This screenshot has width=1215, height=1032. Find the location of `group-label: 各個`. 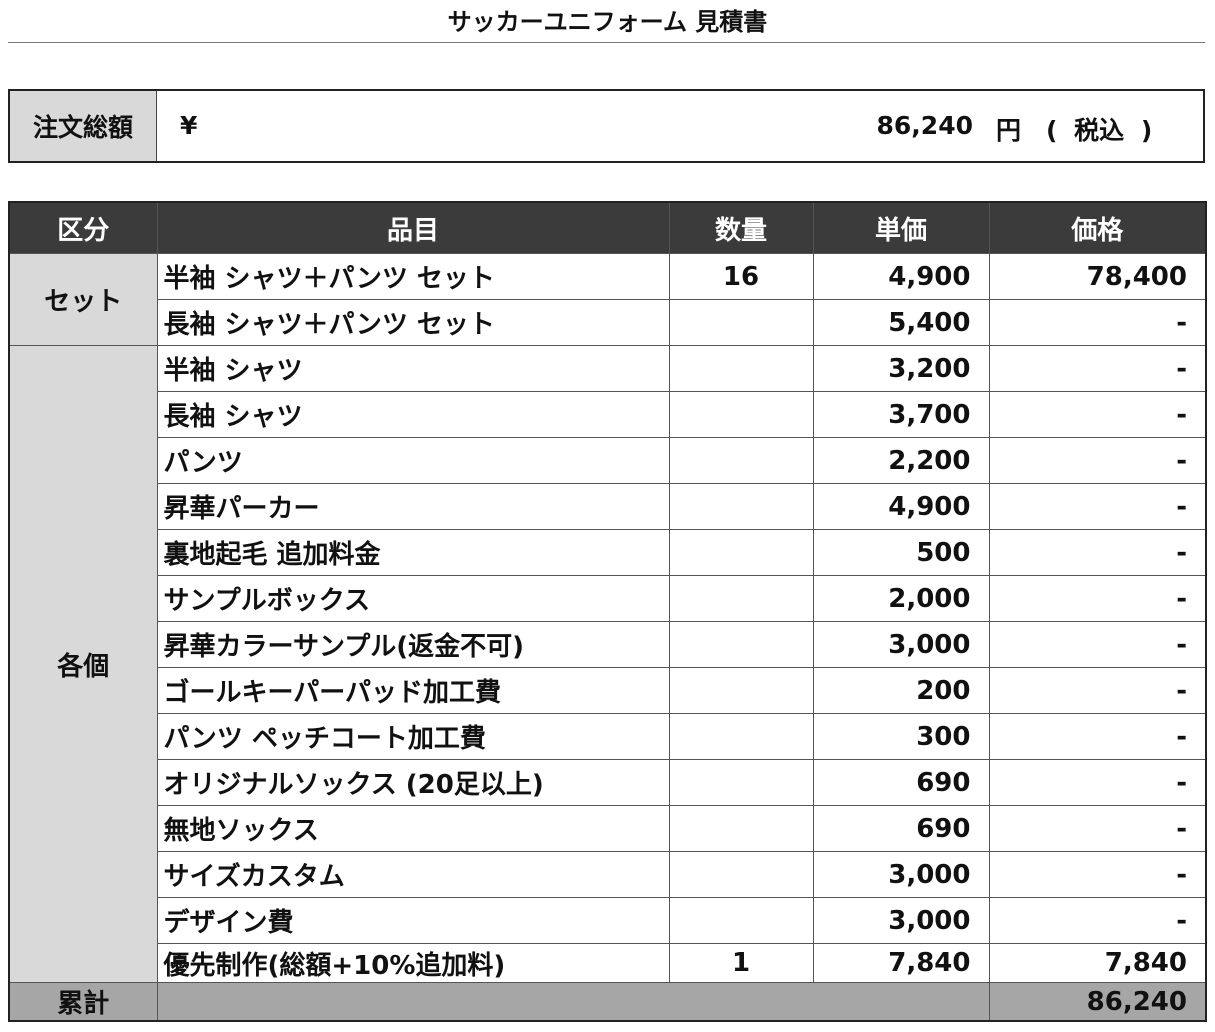

group-label: 各個 is located at coordinates (83, 664).